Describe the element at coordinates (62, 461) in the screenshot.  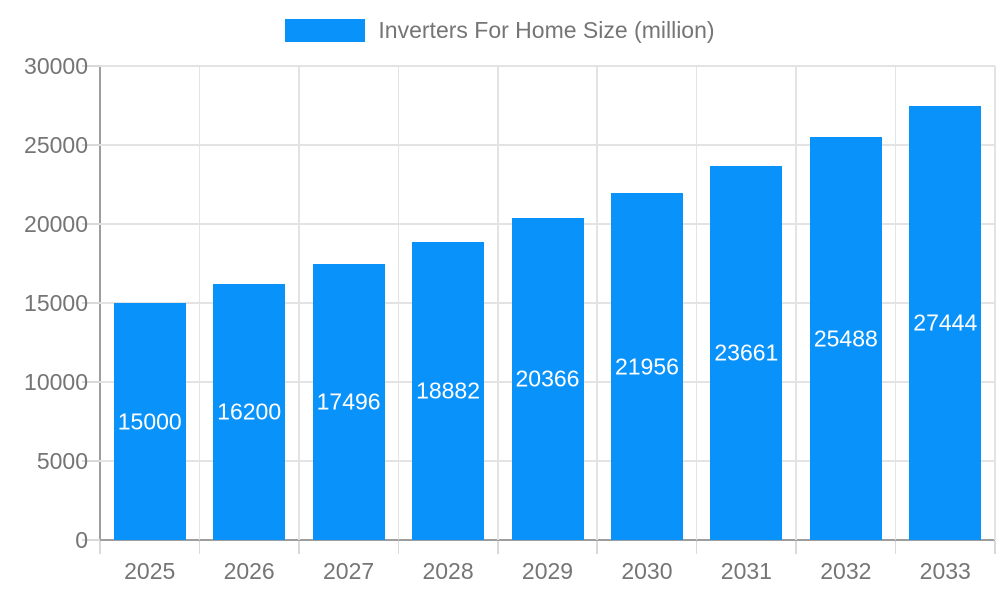
I see `y-axis-label: 5000` at that location.